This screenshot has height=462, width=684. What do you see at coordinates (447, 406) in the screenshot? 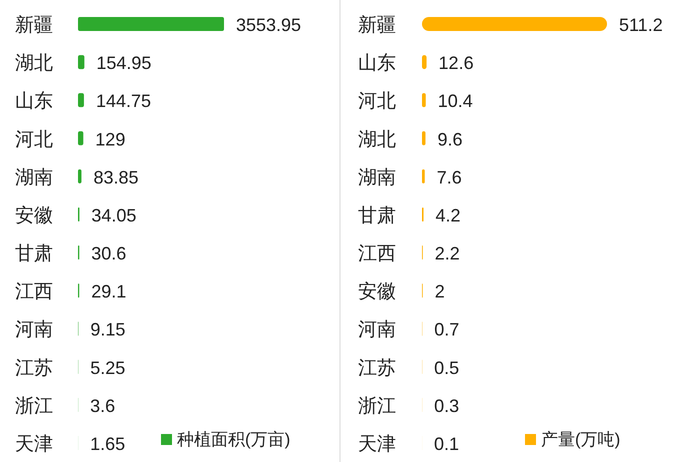
I see `data-label: 0.3` at bounding box center [447, 406].